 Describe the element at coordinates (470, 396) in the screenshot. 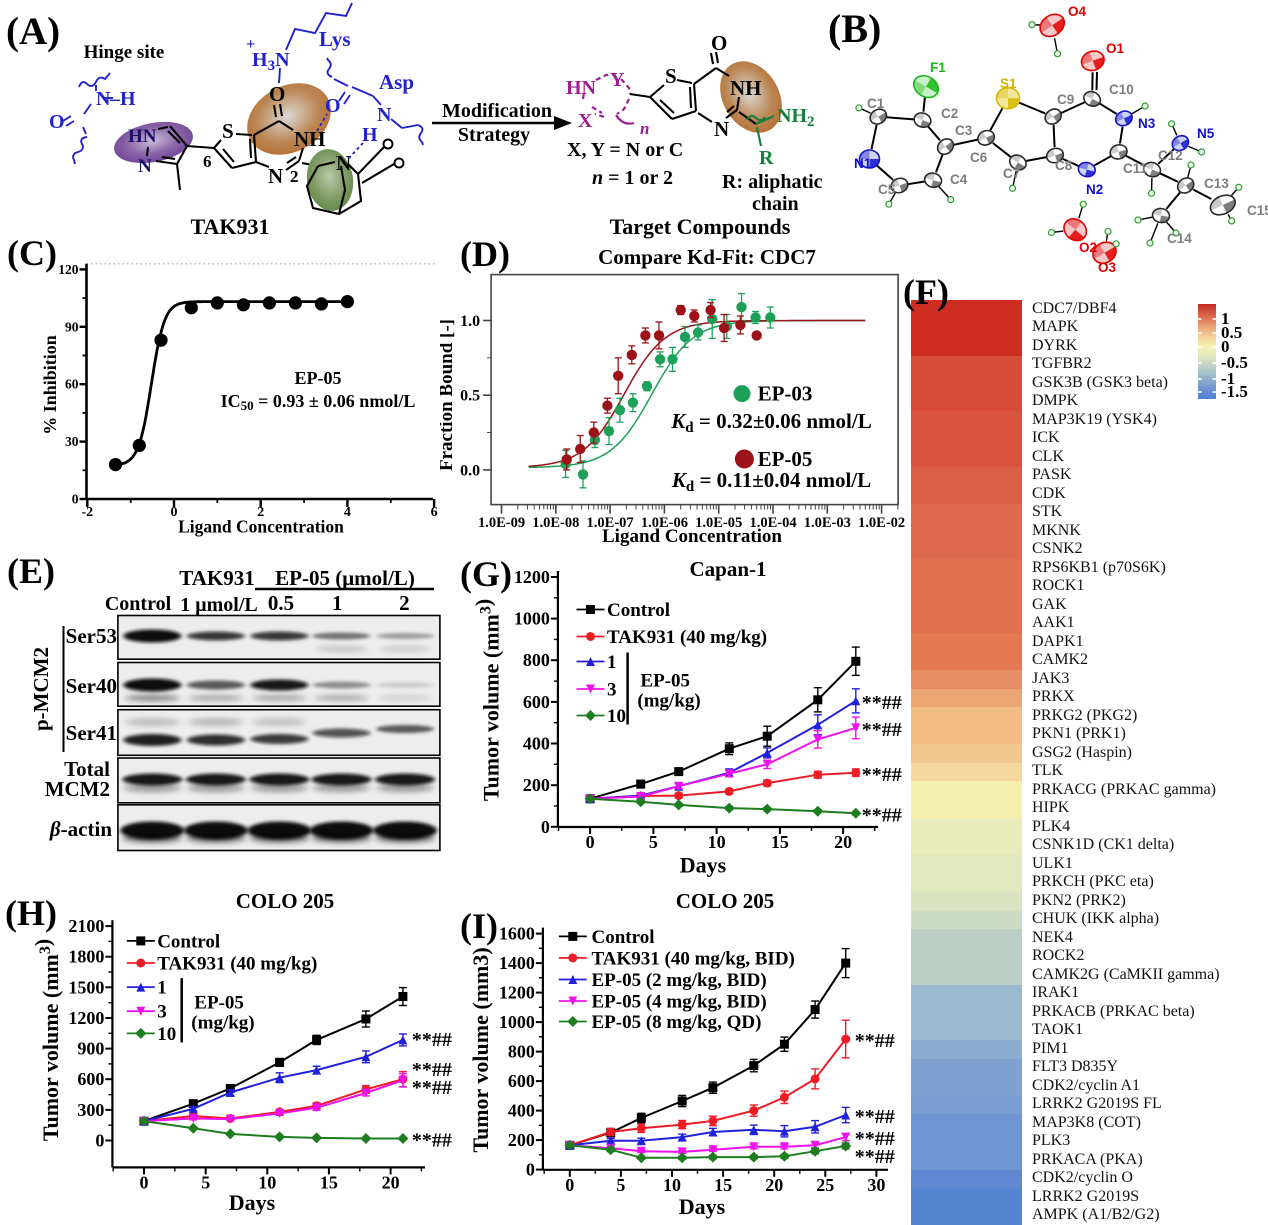

I see `svg-text: 0.5` at that location.